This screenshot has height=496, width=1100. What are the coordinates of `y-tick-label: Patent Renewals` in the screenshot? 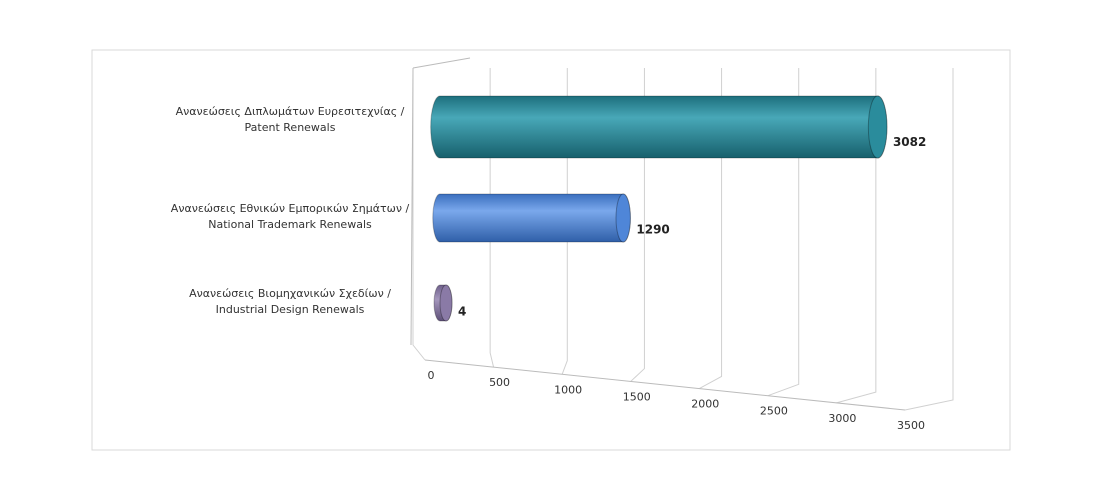 It's located at (290, 127).